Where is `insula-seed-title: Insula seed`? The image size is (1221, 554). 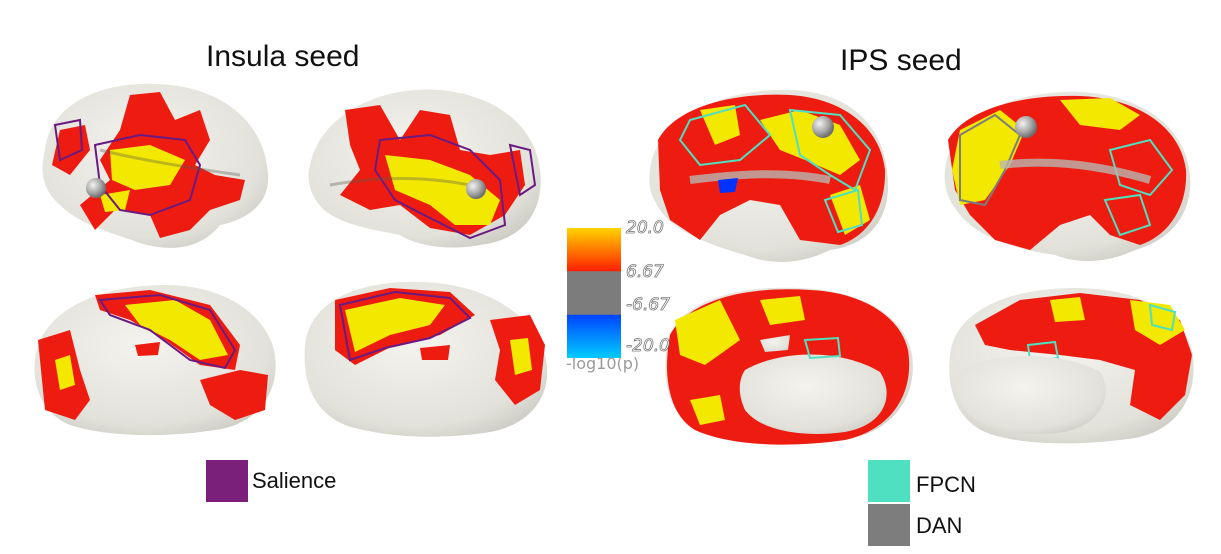
insula-seed-title: Insula seed is located at coordinates (283, 56).